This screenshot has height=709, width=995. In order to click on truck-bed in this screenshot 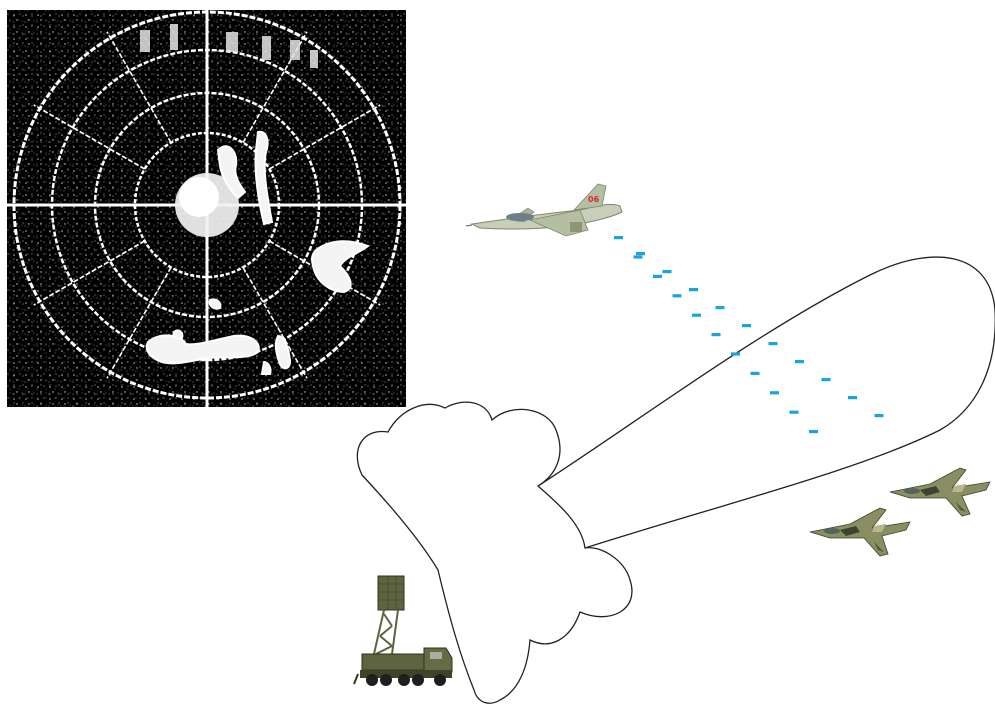, I will do `click(393, 662)`.